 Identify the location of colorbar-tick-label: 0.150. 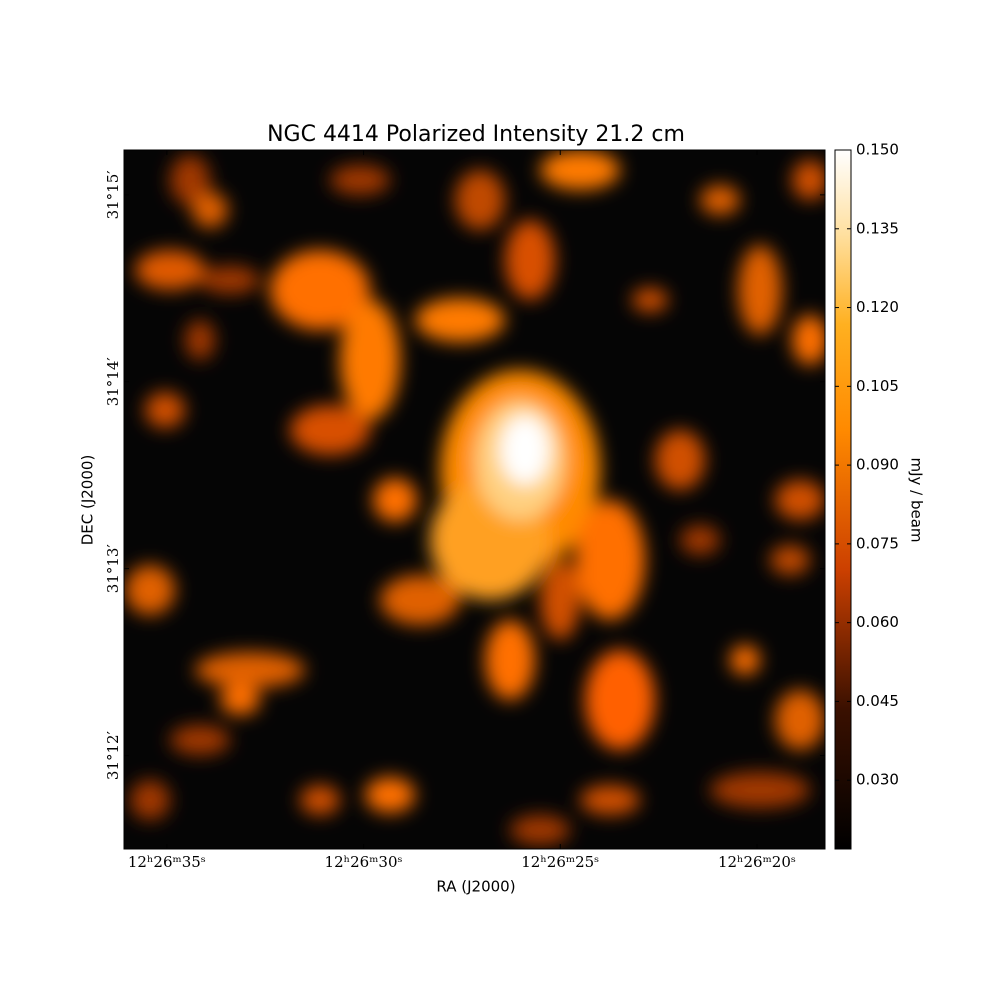
(877, 150).